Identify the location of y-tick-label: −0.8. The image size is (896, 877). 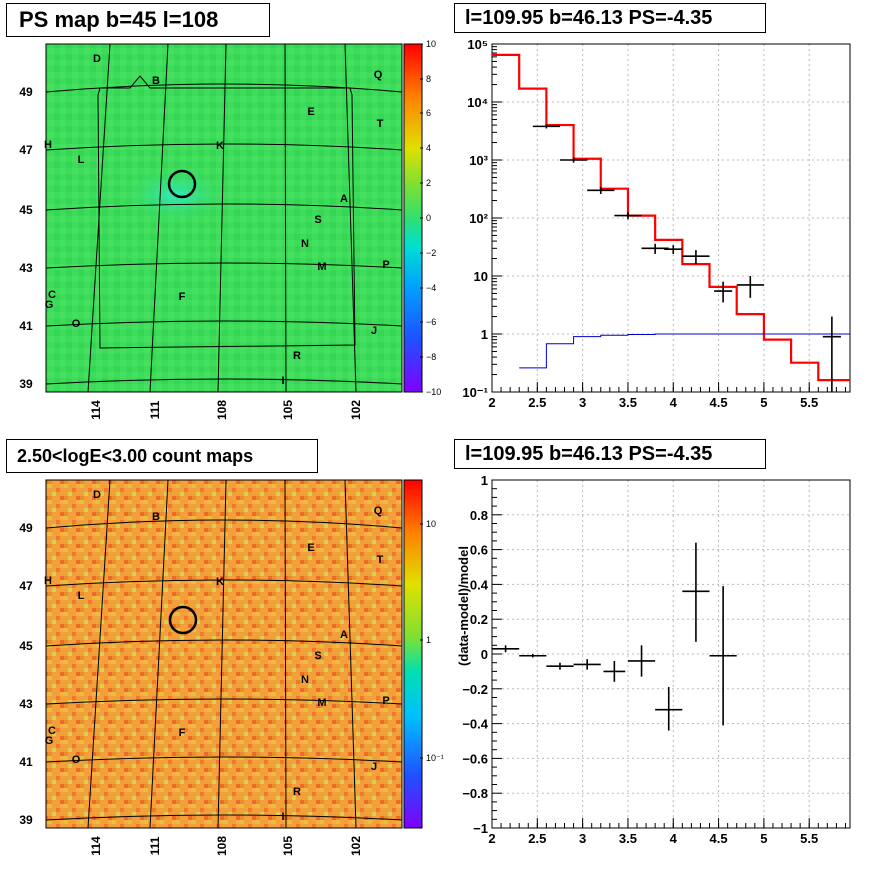
(475, 793).